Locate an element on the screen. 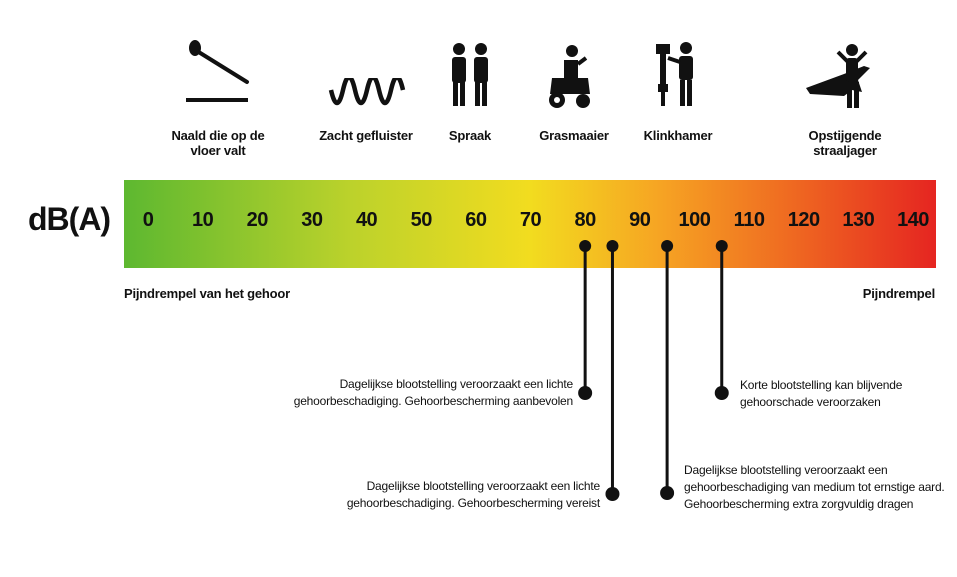 The width and height of the screenshot is (957, 577). tick-label-80: 80 is located at coordinates (585, 220).